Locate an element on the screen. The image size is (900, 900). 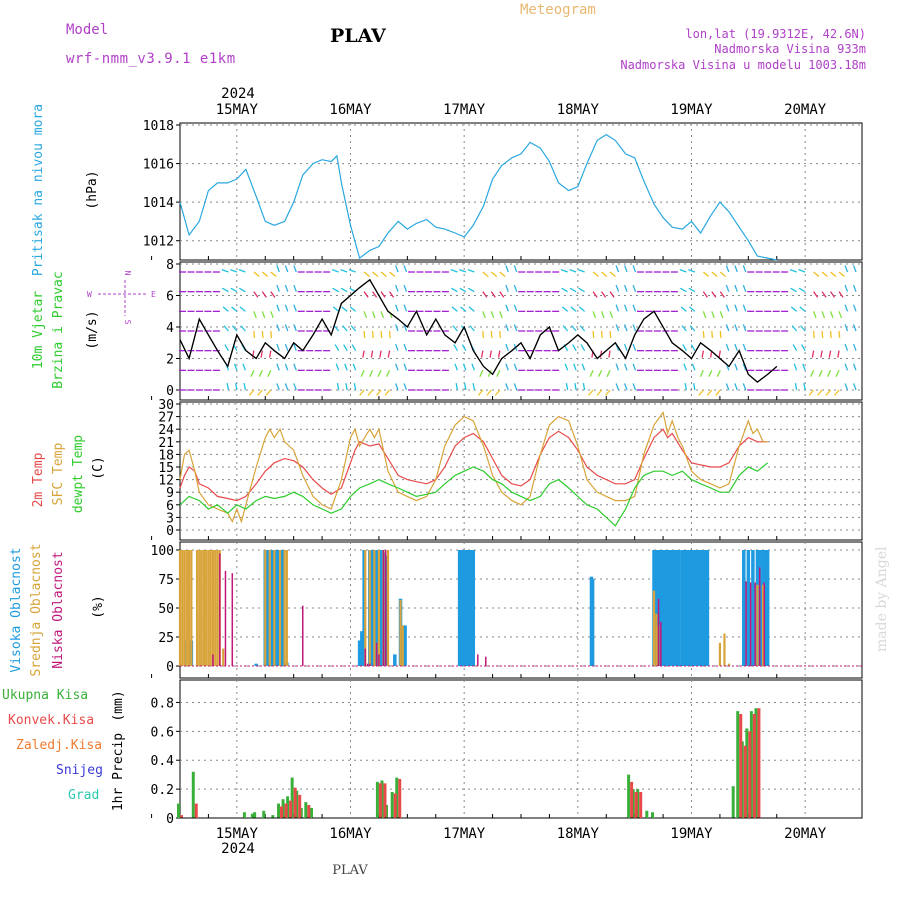
legend-snow: Snijeg is located at coordinates (79, 770).